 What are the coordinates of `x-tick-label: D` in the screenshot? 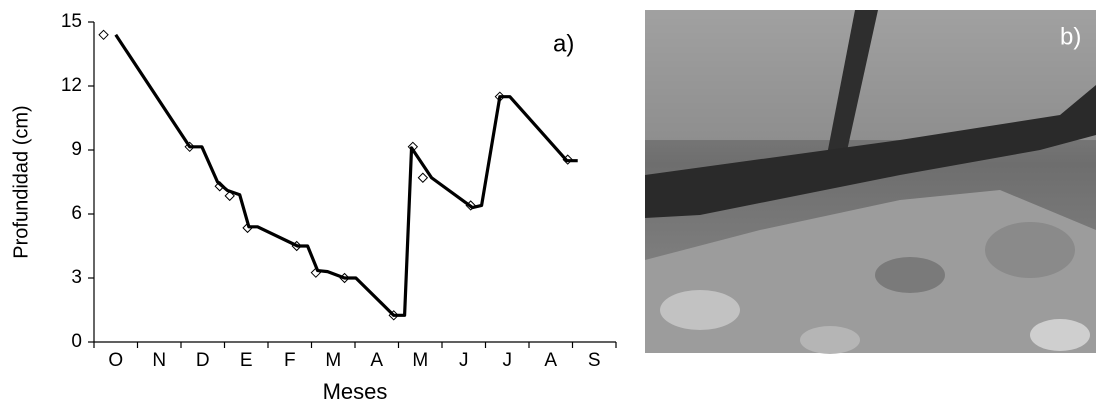 It's located at (203, 360).